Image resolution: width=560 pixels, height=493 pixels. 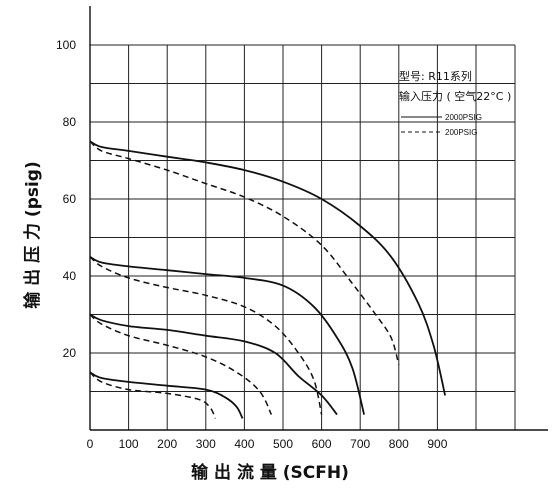 I want to click on y-tick-label: 100, so click(x=66, y=45).